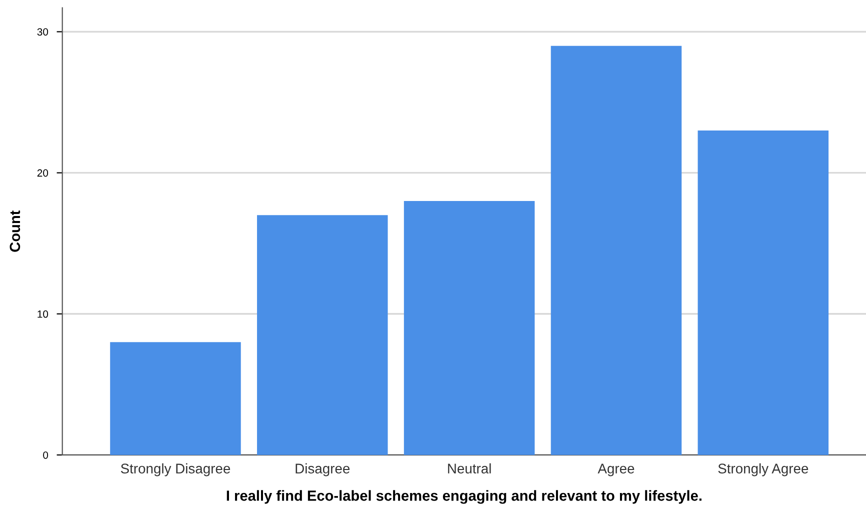  What do you see at coordinates (43, 314) in the screenshot?
I see `y-tick-label: 10` at bounding box center [43, 314].